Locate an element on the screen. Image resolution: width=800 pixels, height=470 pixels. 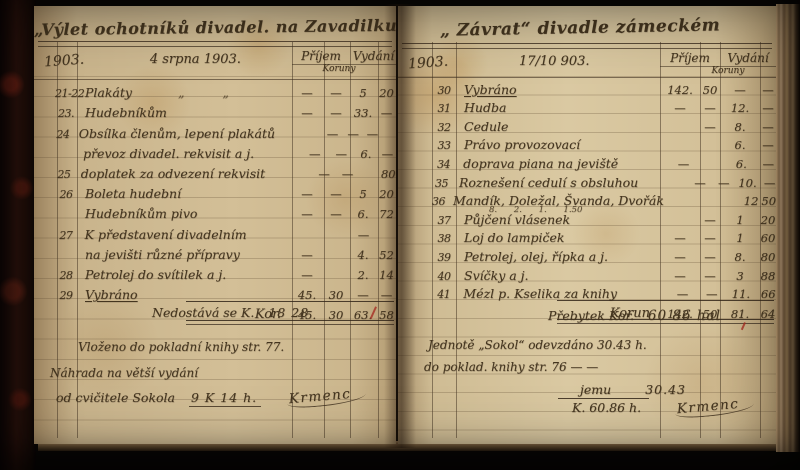
row-number: 24 is located at coordinates (63, 134).